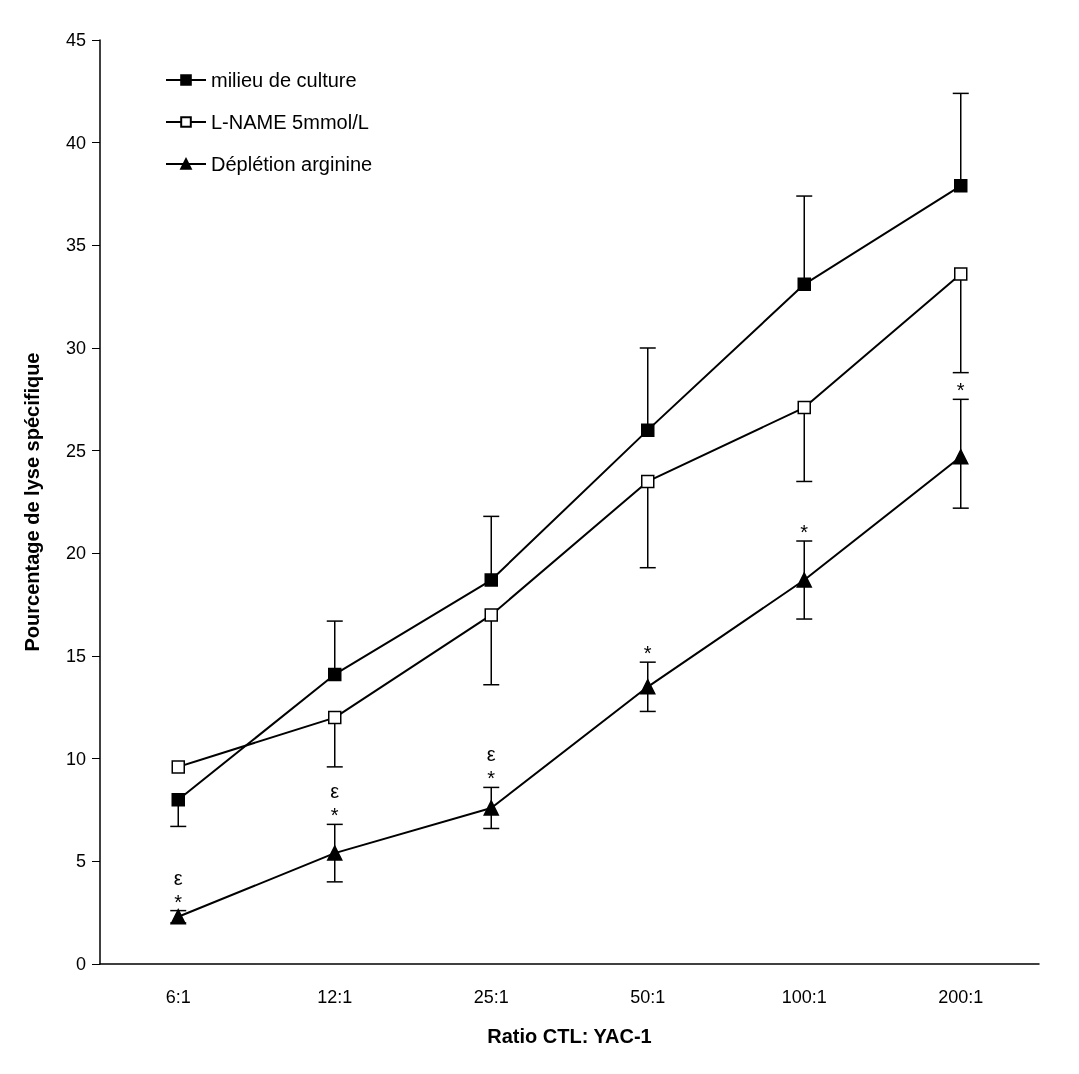 The image size is (1079, 1074). Describe the element at coordinates (292, 164) in the screenshot. I see `legend-label: Déplétion arginine` at that location.